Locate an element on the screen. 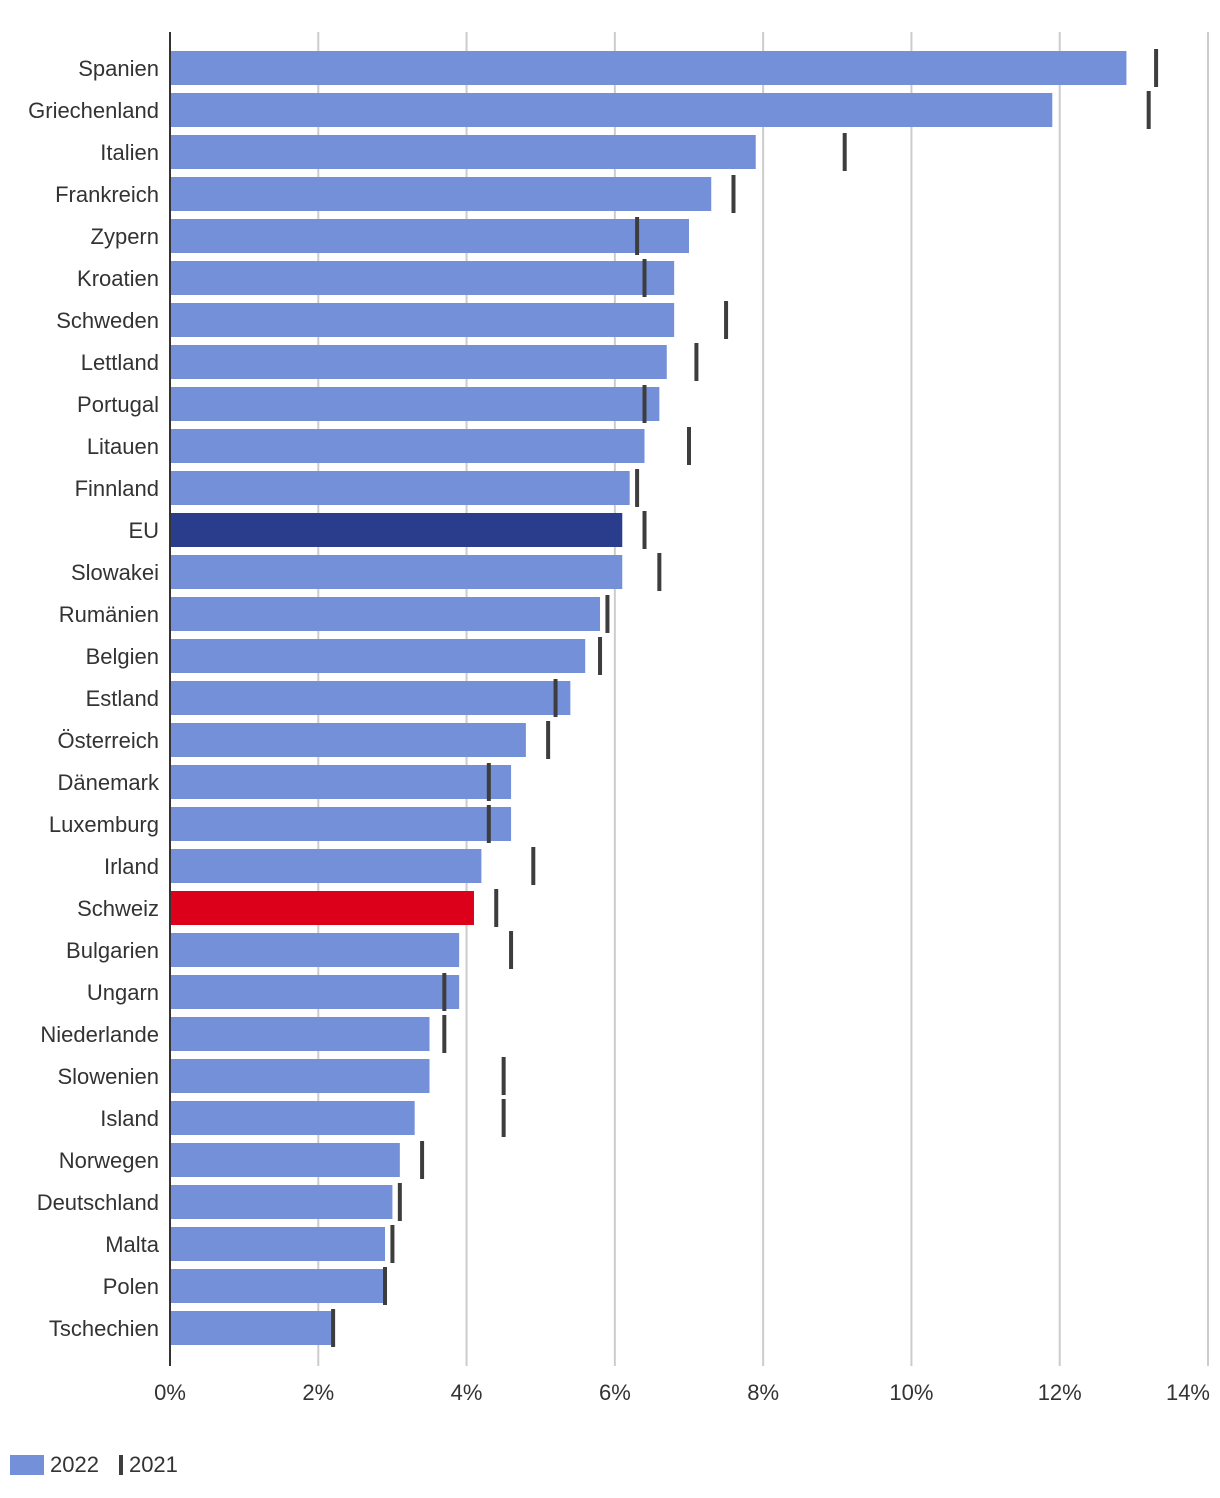 The width and height of the screenshot is (1220, 1498). category-label: Frankreich is located at coordinates (107, 194).